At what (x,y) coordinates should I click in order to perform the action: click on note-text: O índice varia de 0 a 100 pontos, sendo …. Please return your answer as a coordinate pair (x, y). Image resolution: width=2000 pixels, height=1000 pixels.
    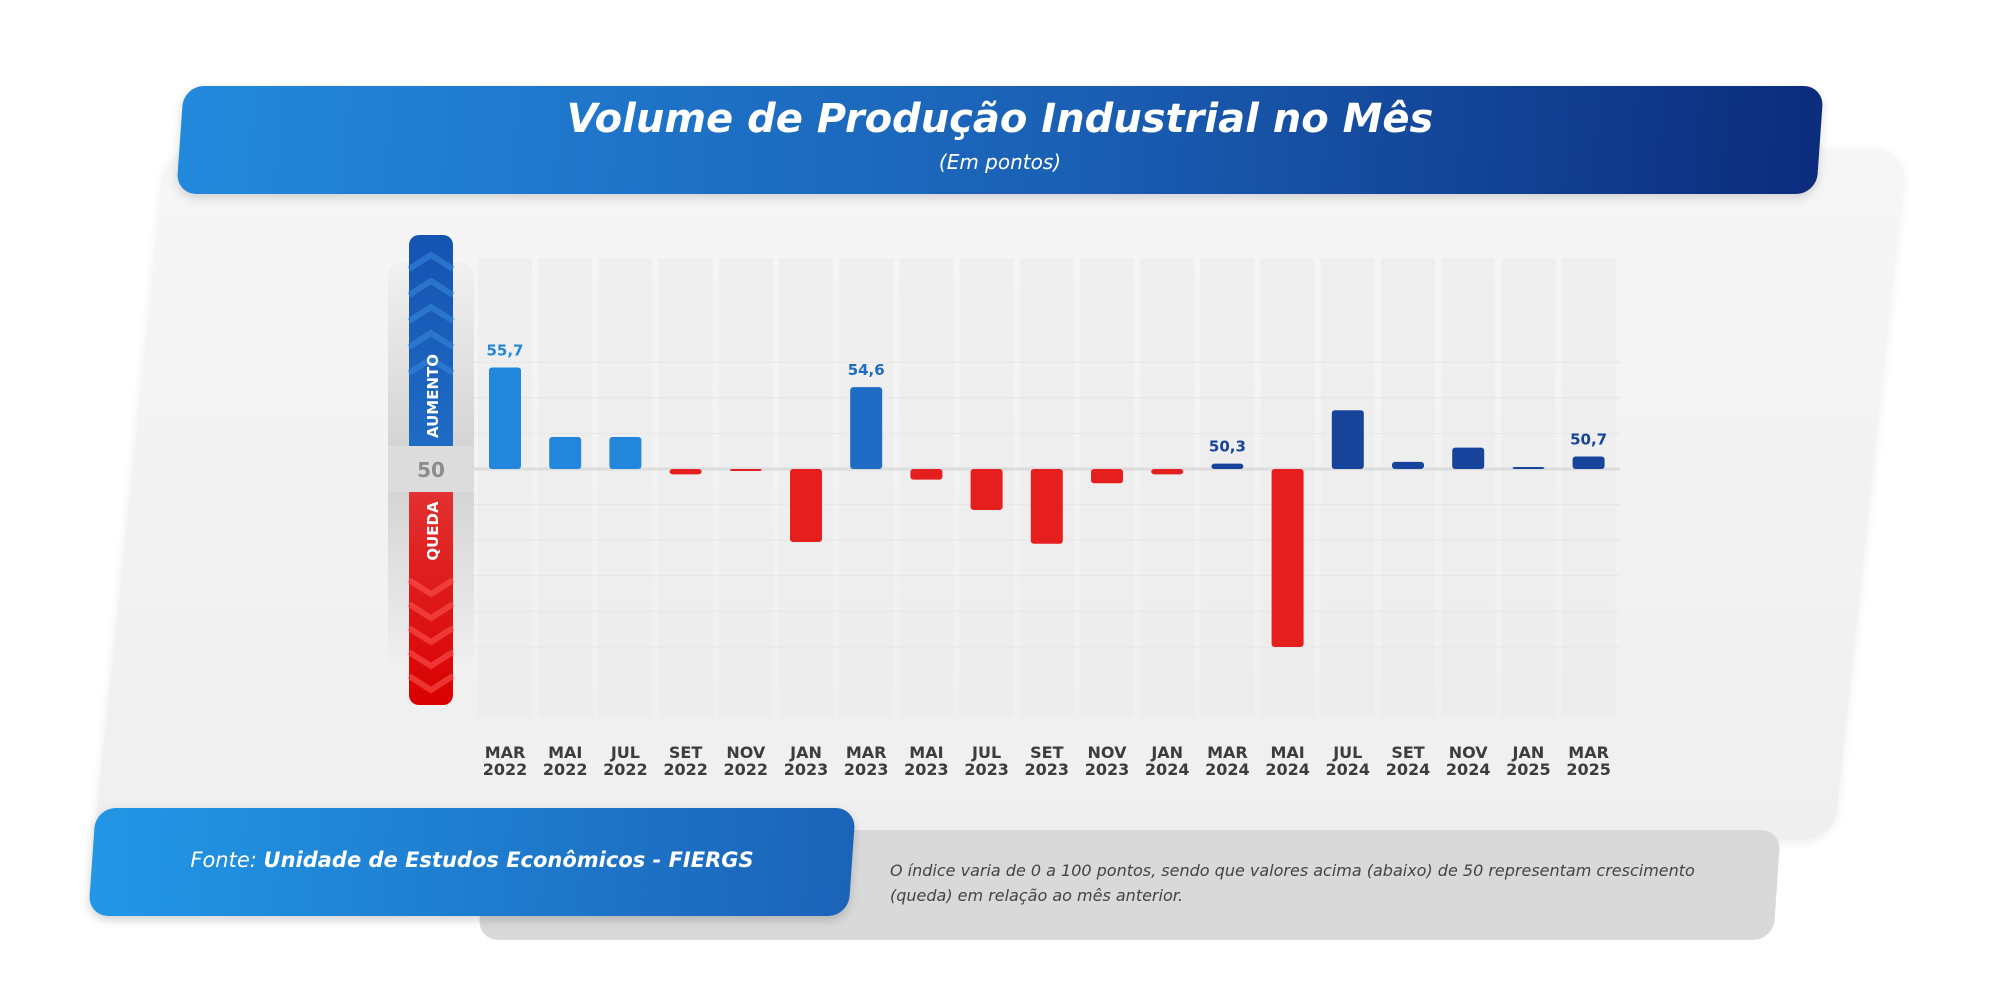
    Looking at the image, I should click on (1292, 883).